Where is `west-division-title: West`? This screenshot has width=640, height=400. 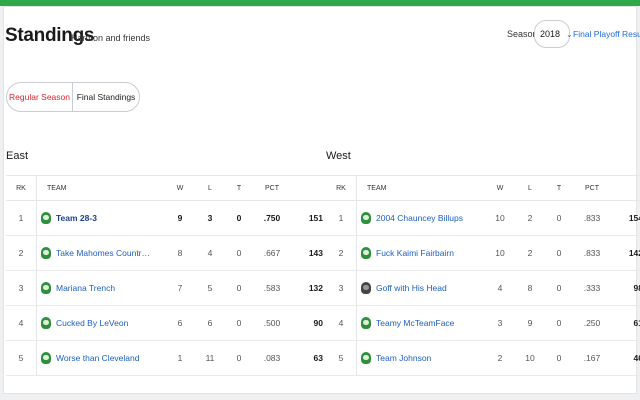
west-division-title: West is located at coordinates (338, 156).